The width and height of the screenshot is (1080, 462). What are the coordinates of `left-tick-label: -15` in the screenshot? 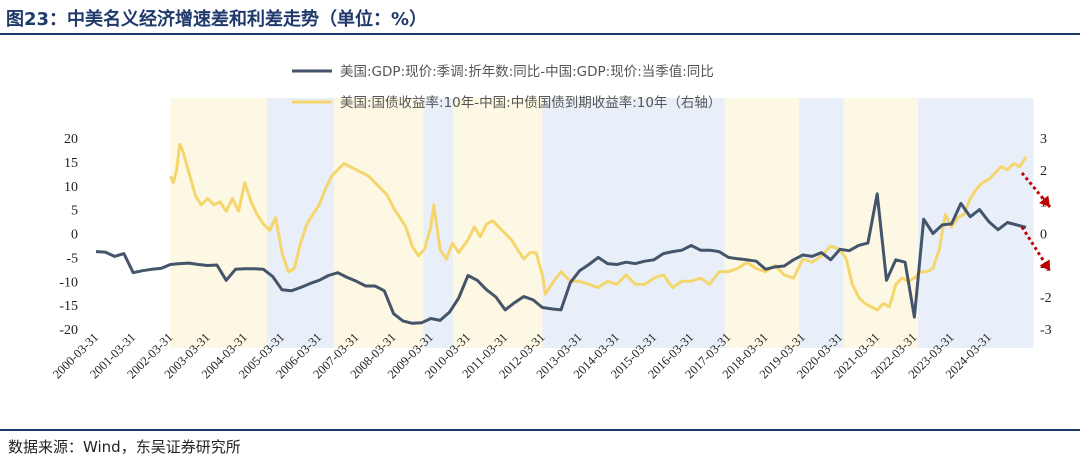 It's located at (68, 306).